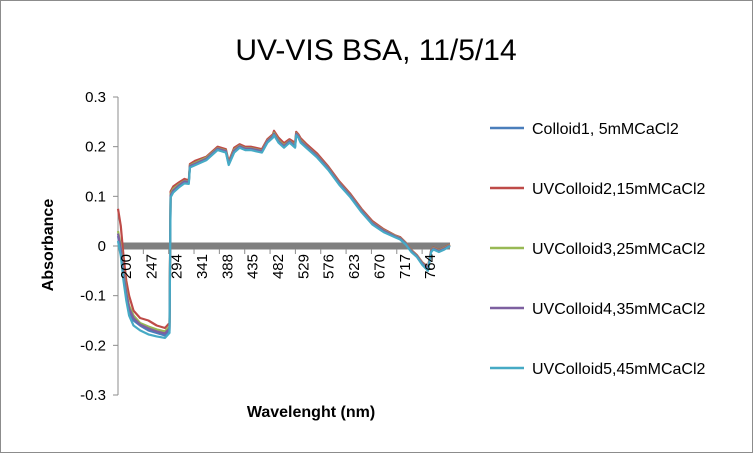 The image size is (753, 453). I want to click on x-tick-label: 717, so click(405, 266).